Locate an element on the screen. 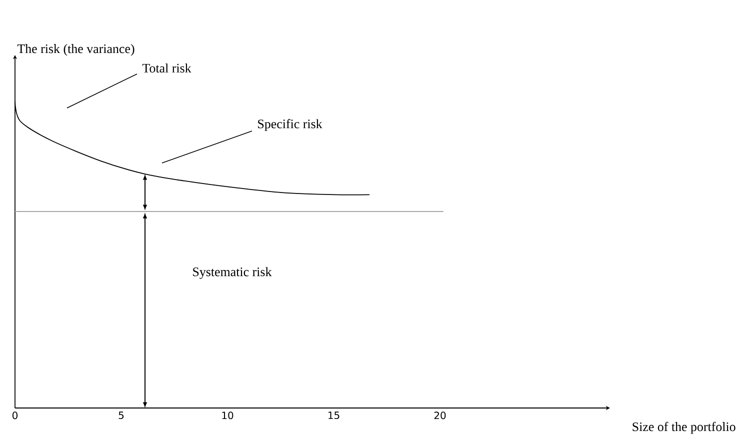  y-axis-title: The risk (the variance) is located at coordinates (75, 50).